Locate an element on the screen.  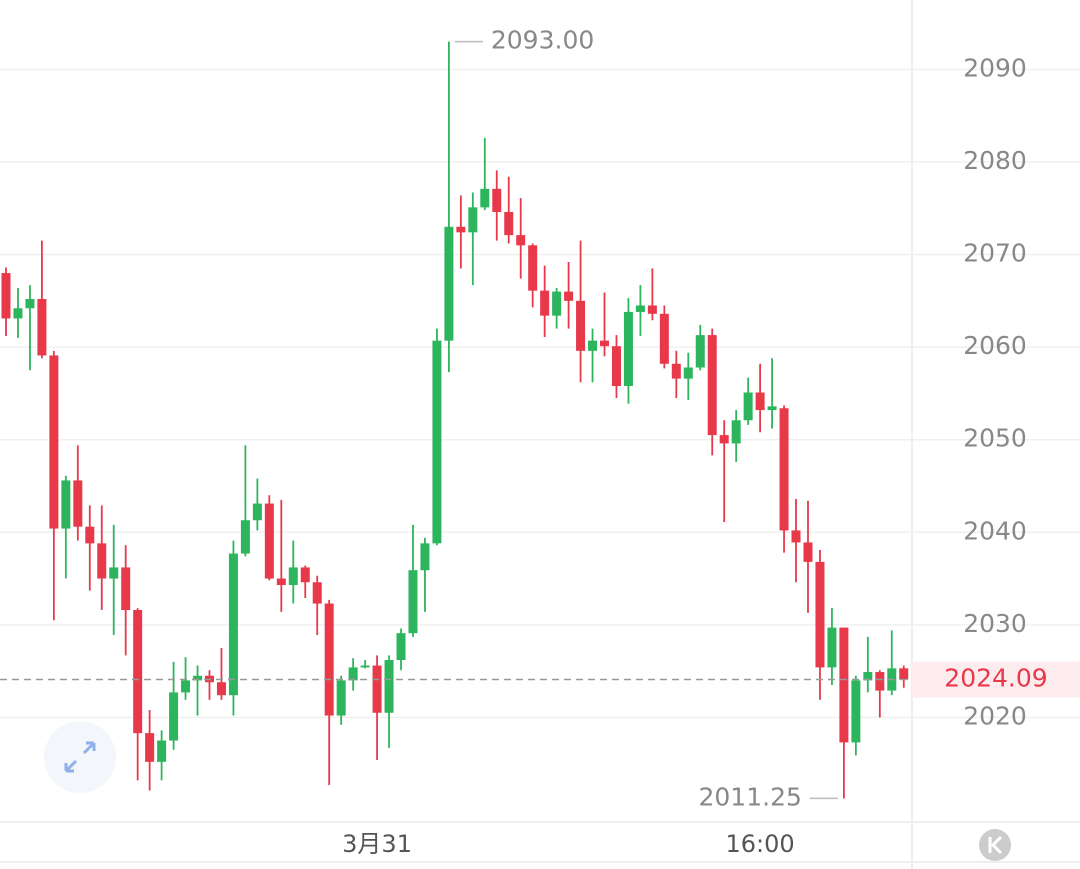
y-tick-label: 2090 is located at coordinates (995, 67).